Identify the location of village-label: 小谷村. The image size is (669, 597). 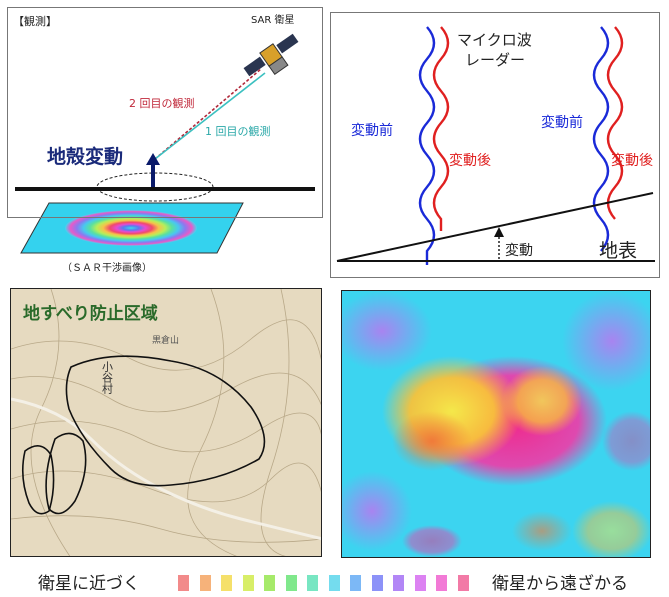
(107, 377).